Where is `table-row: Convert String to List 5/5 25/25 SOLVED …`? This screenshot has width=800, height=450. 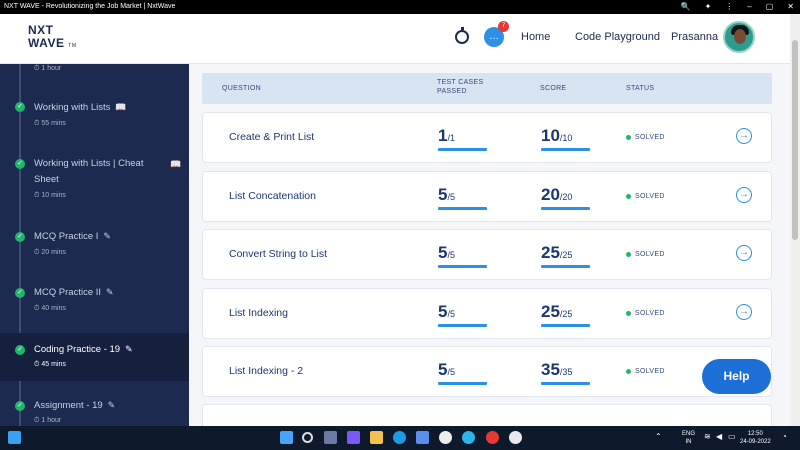
table-row: Convert String to List 5/5 25/25 SOLVED … is located at coordinates (487, 254).